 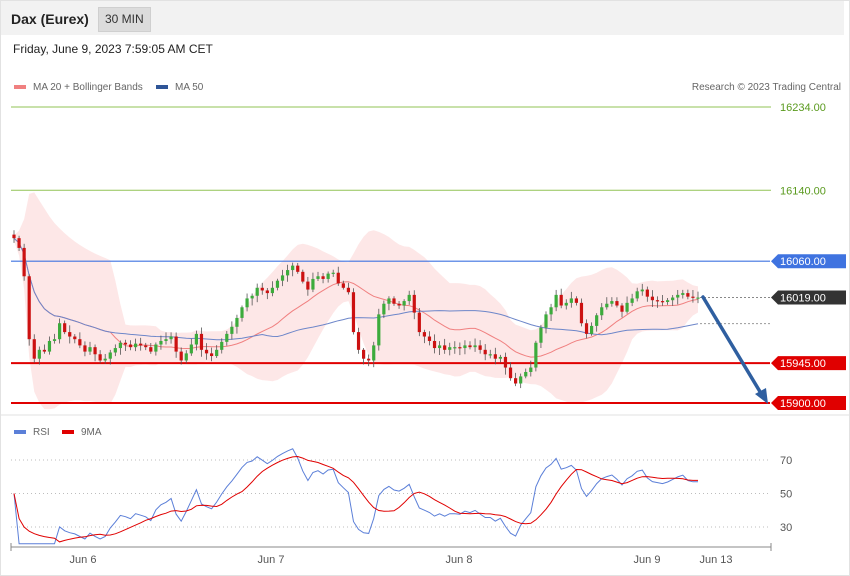 What do you see at coordinates (20, 432) in the screenshot?
I see `legend-swatch-rsi` at bounding box center [20, 432].